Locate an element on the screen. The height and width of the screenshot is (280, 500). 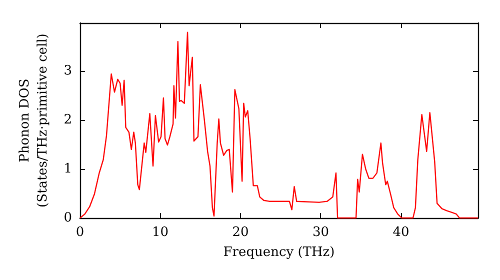
y-tick-label: 2 is located at coordinates (68, 120).